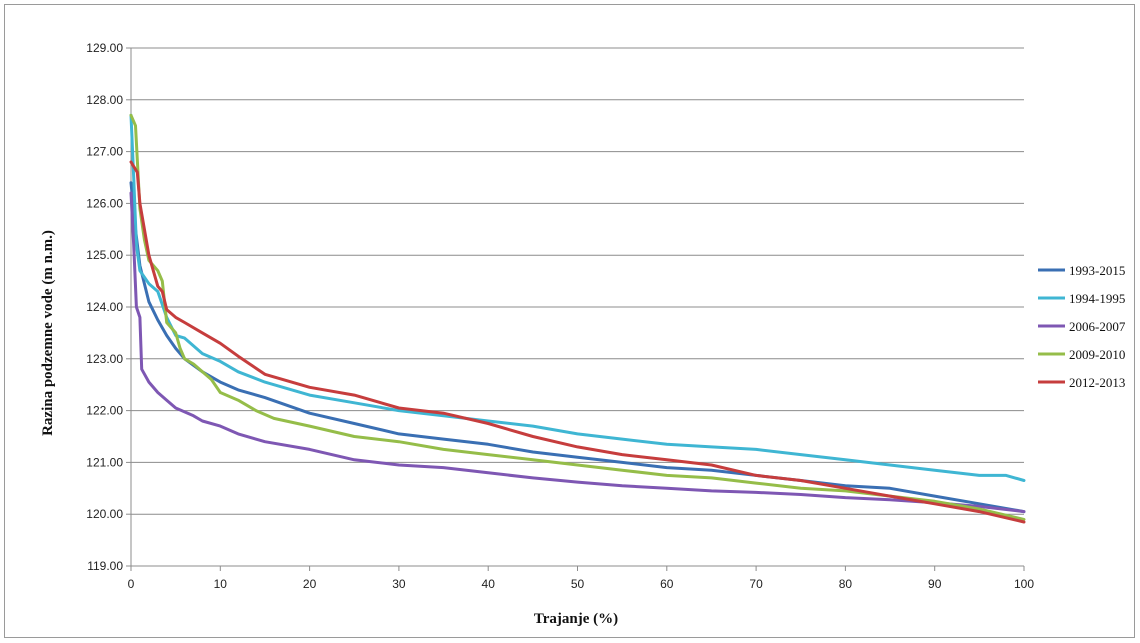 The image size is (1140, 643). I want to click on x-tick-label: 50, so click(578, 584).